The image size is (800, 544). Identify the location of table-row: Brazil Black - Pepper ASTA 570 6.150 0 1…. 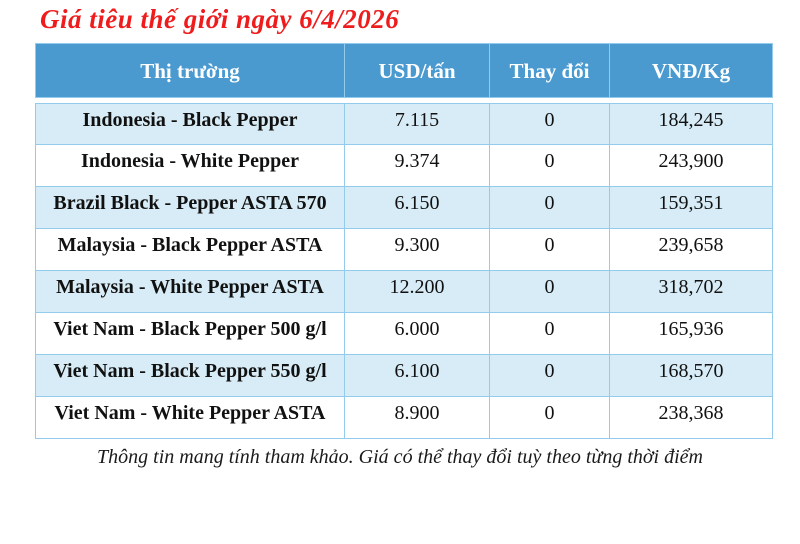
(404, 208).